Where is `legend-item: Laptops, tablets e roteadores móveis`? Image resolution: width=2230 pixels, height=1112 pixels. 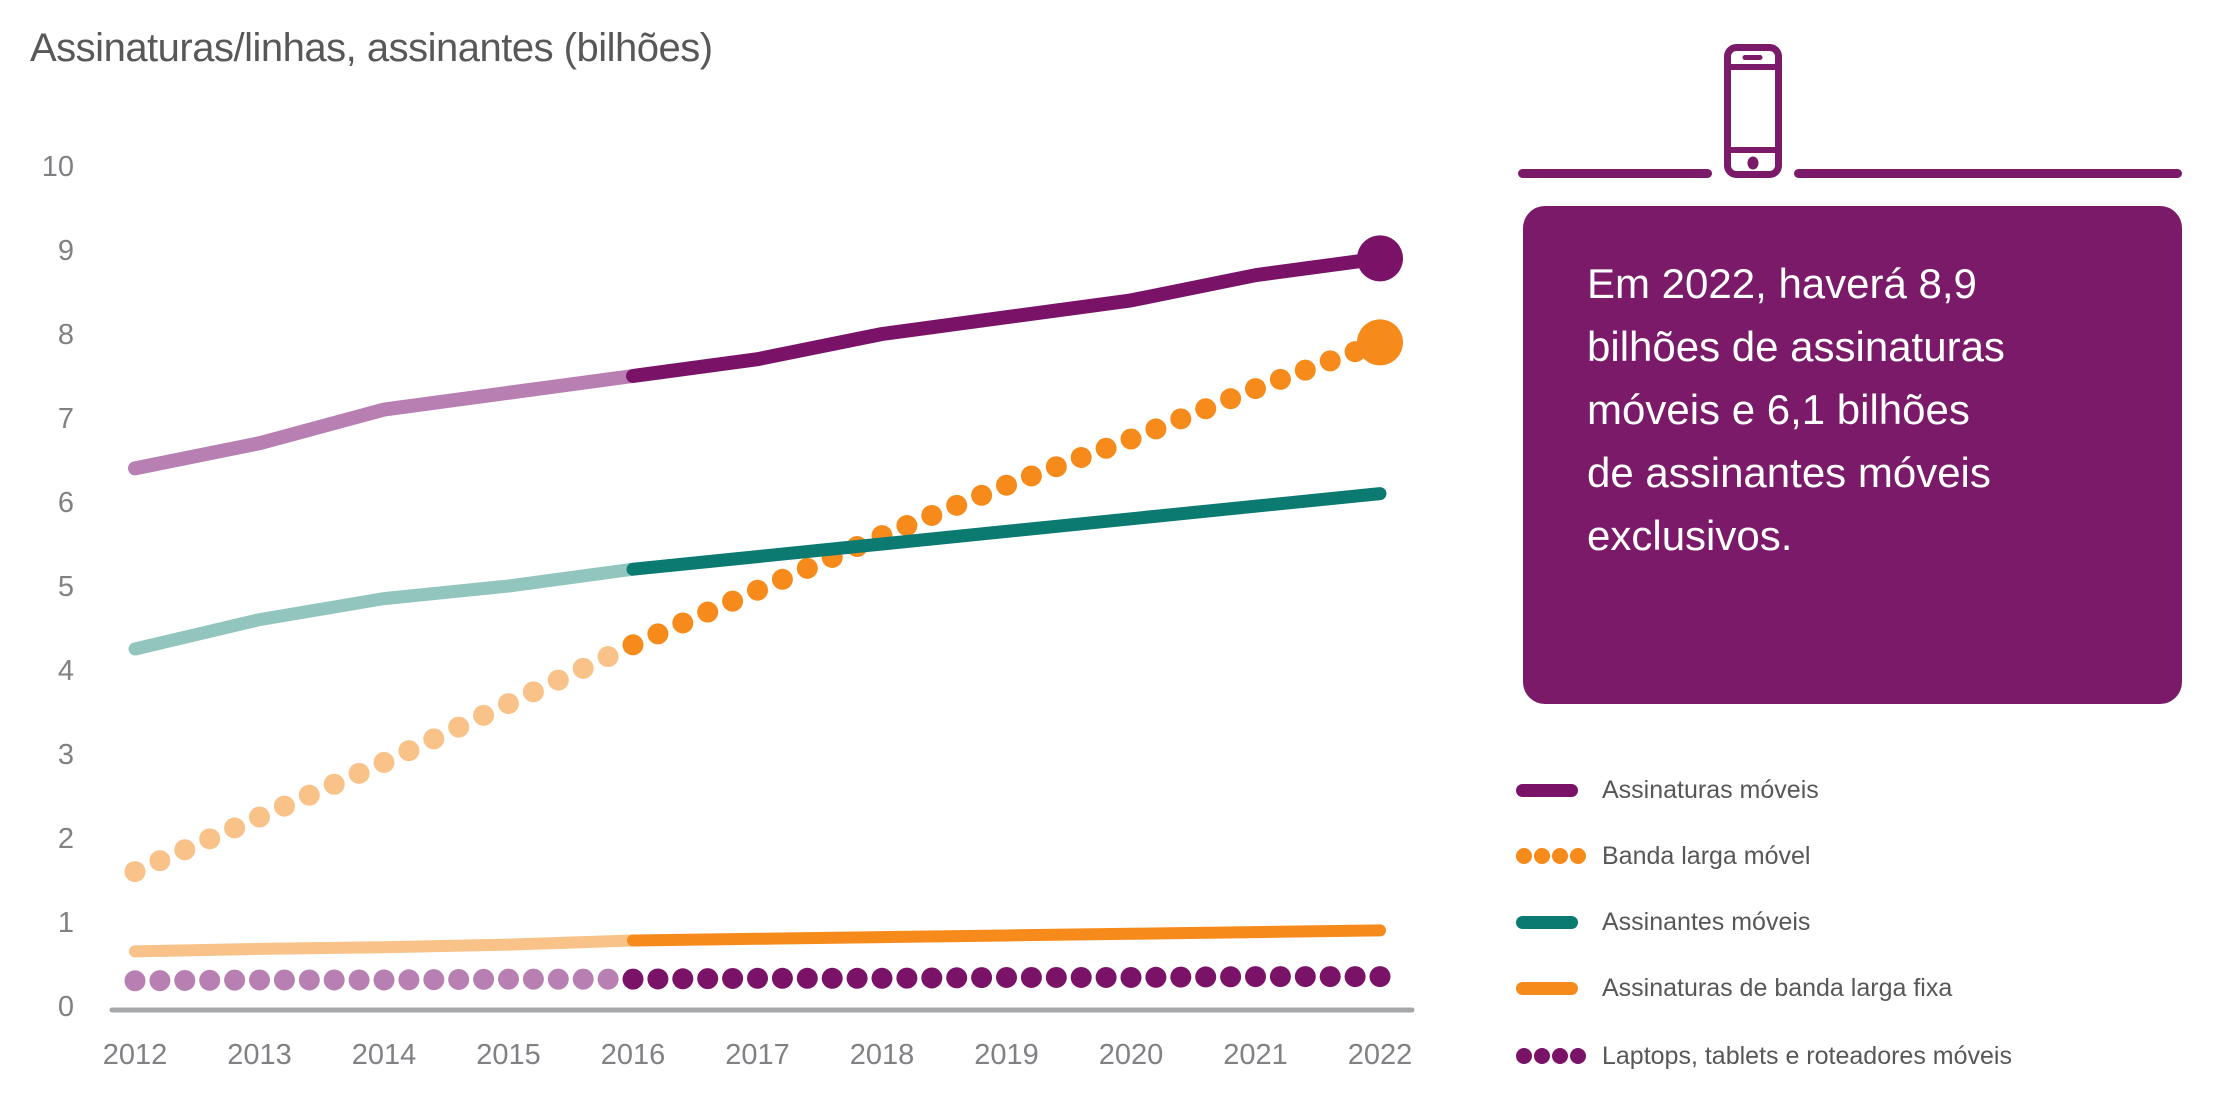
legend-item: Laptops, tablets e roteadores móveis is located at coordinates (1764, 1056).